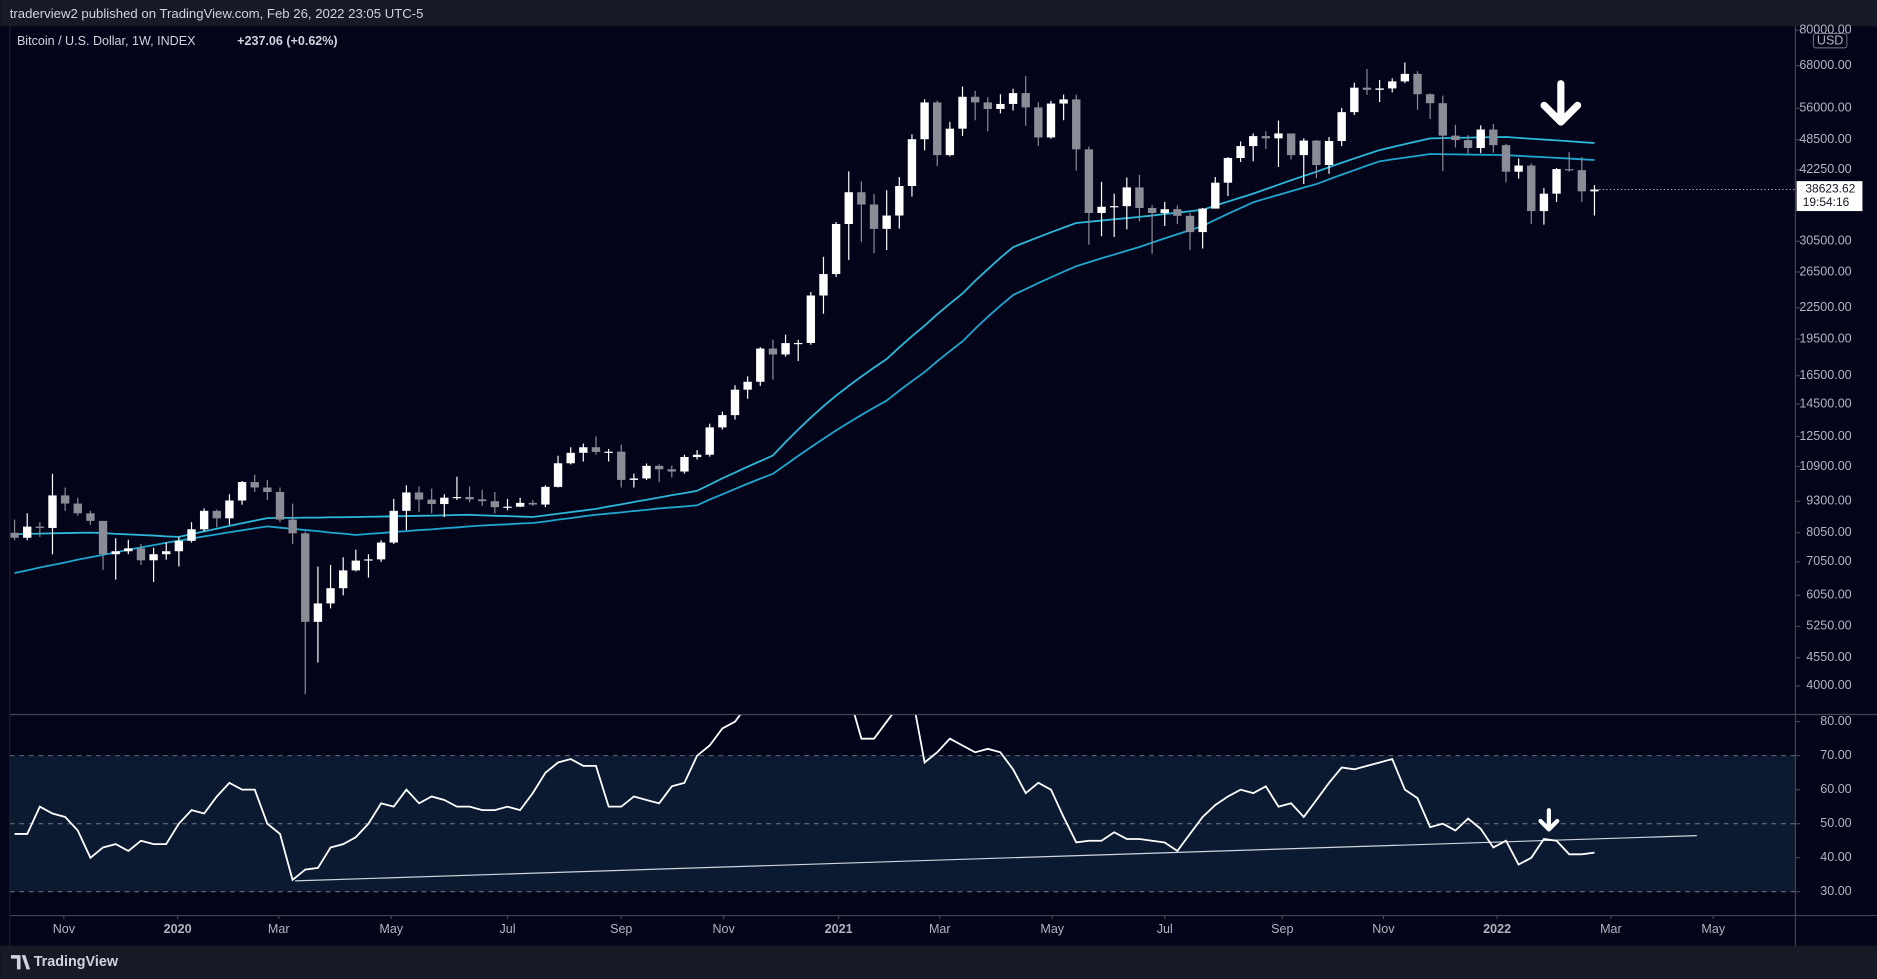 The height and width of the screenshot is (979, 1877). Describe the element at coordinates (1830, 189) in the screenshot. I see `price-tag-value: 38623.62` at that location.